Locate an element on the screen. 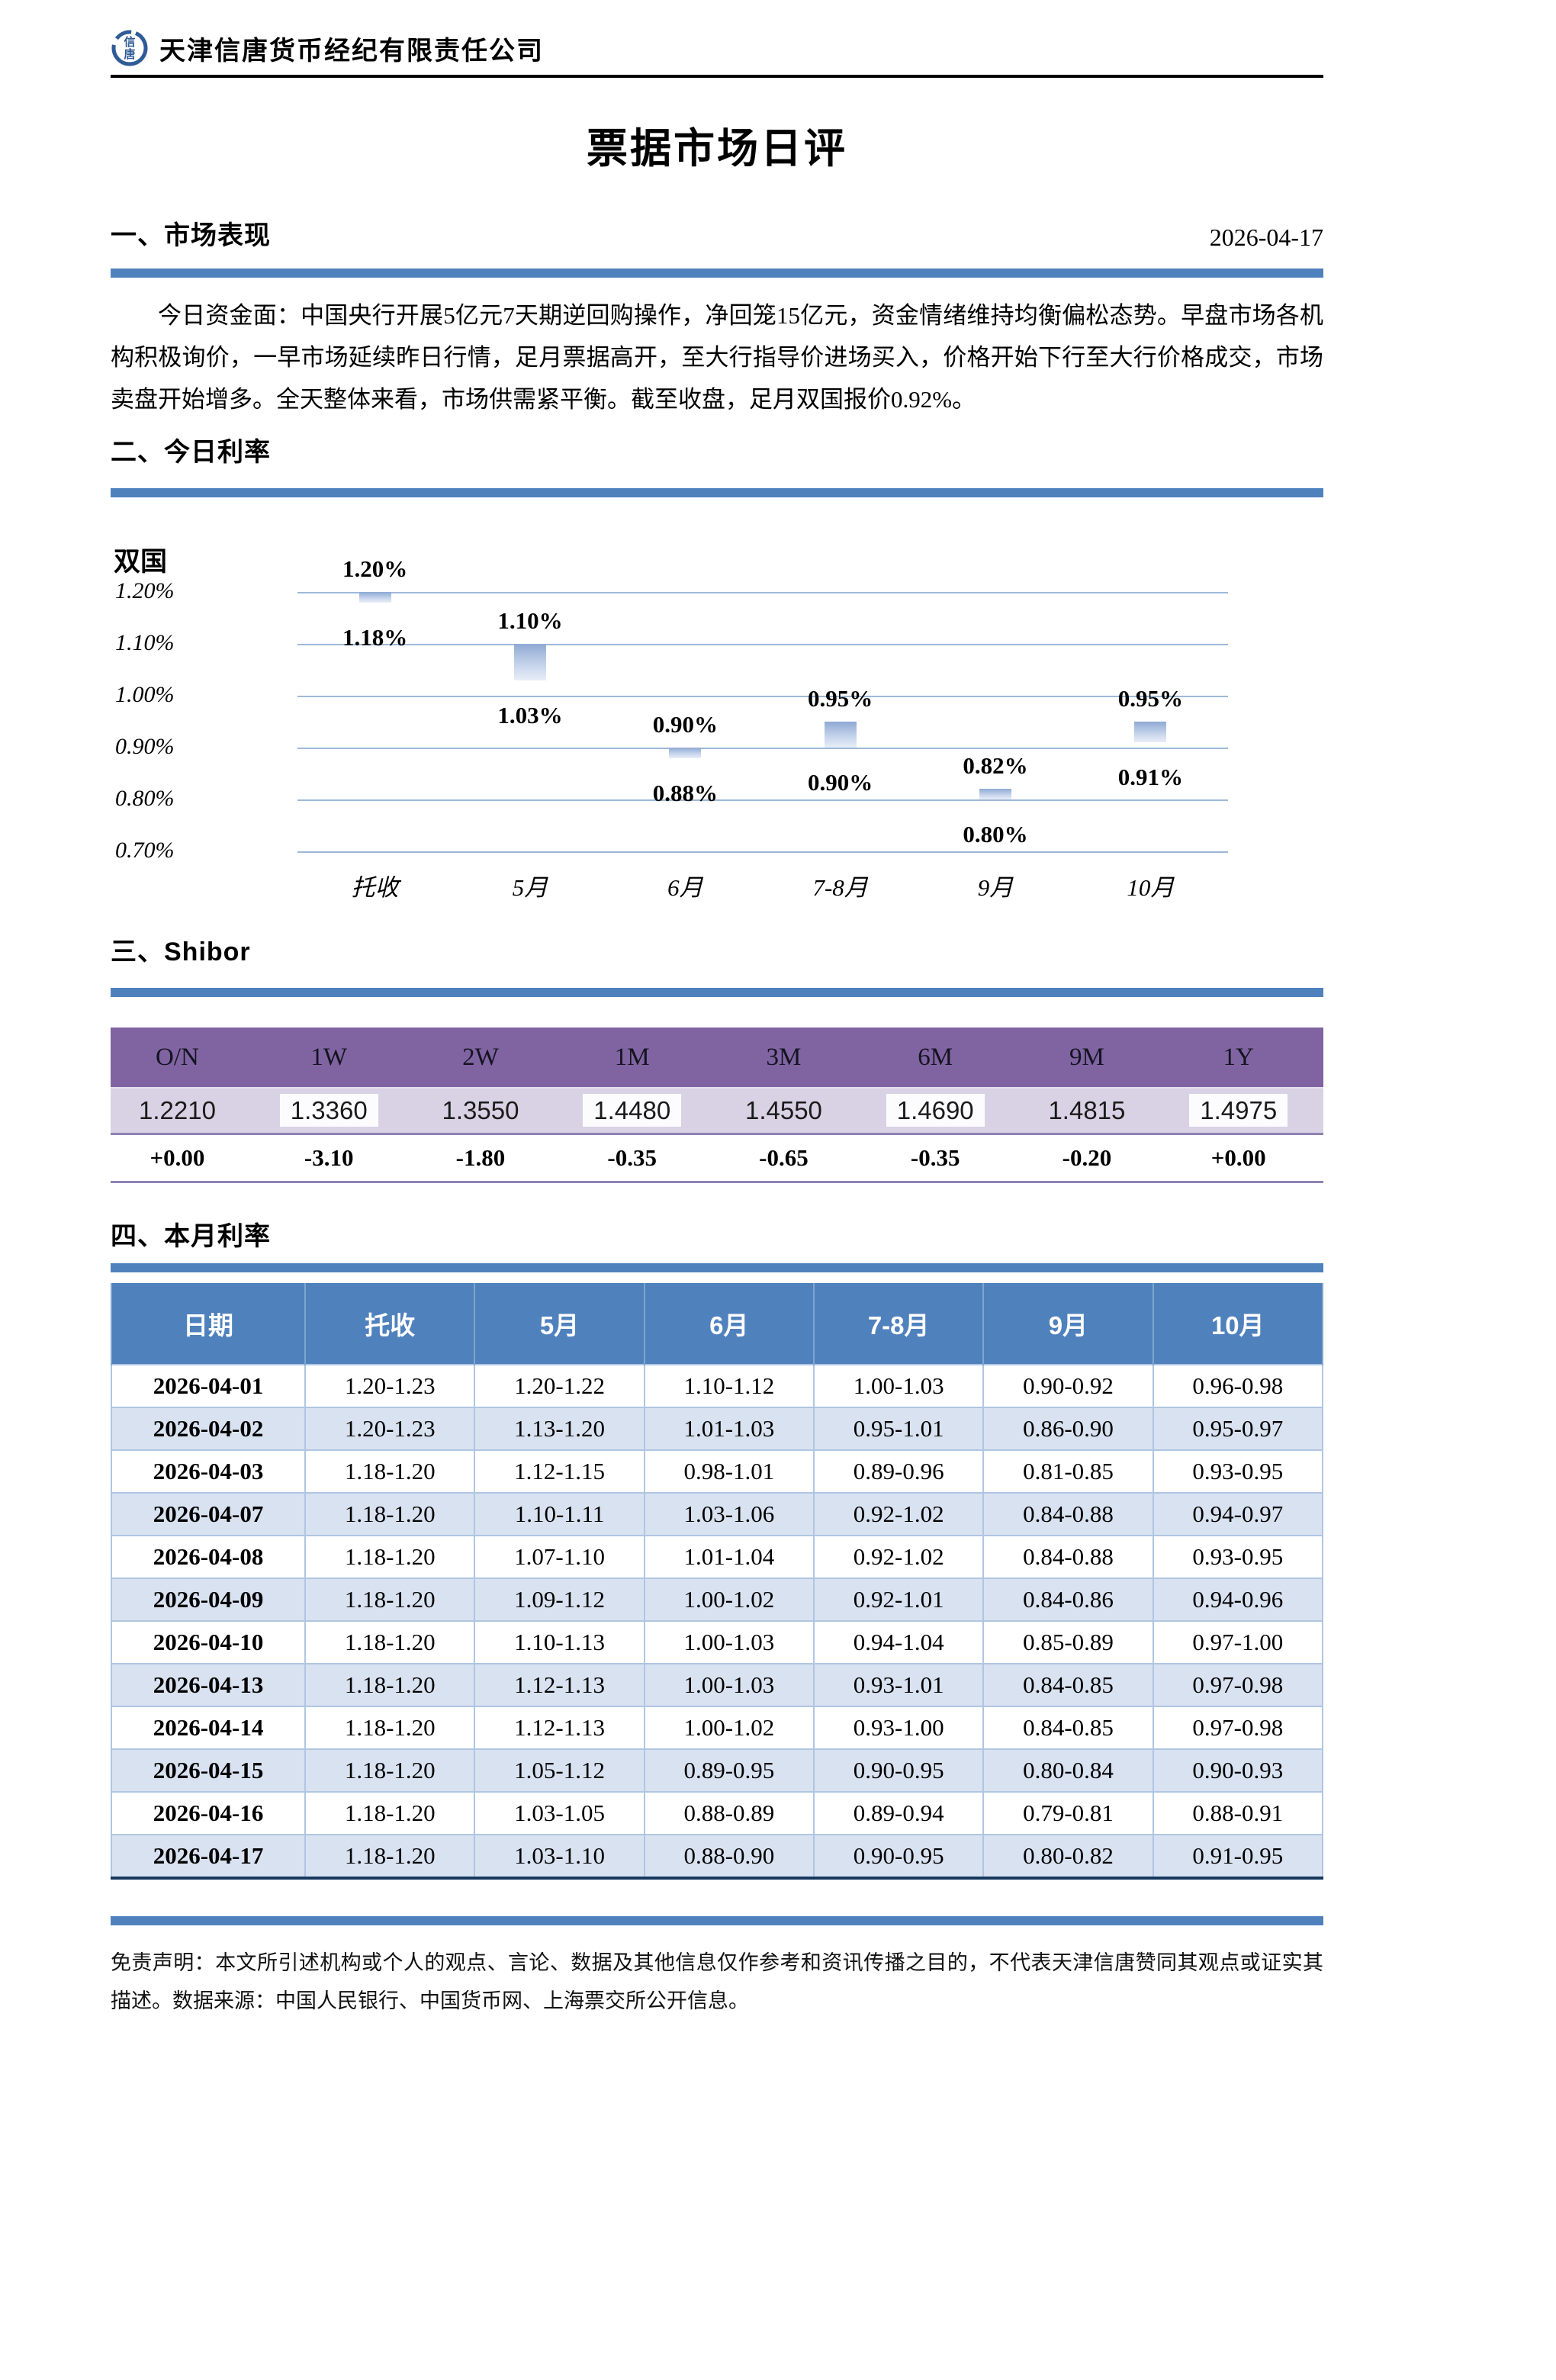  monthly-column-header: 7-8月 is located at coordinates (899, 1324).